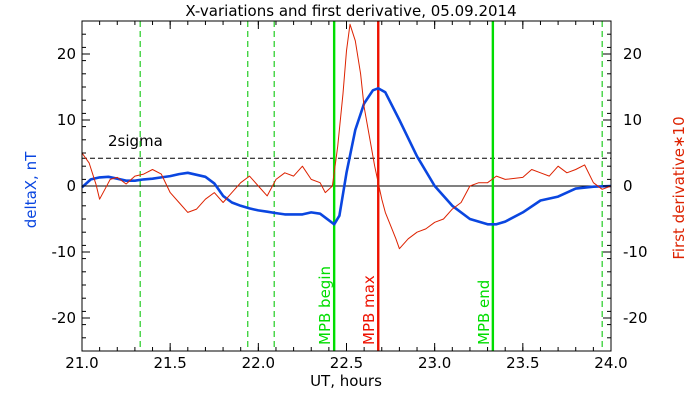 Image resolution: width=700 pixels, height=400 pixels. I want to click on x-axis-label: UT, hours, so click(346, 381).